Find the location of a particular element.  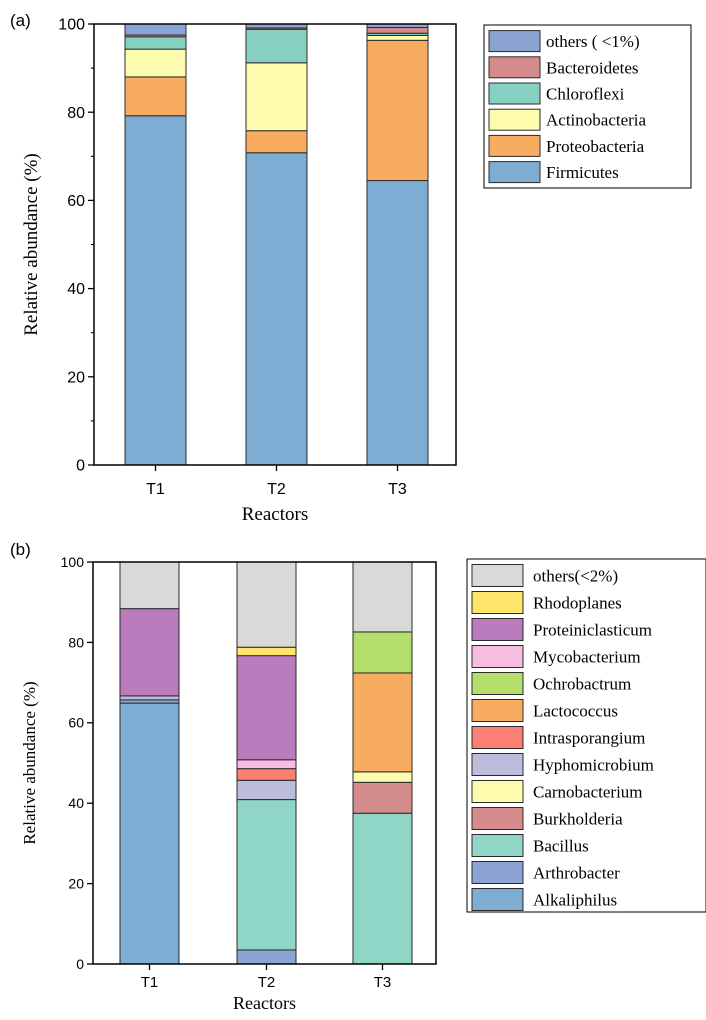

legend-entry: Proteiniclasticum is located at coordinates (561, 629).